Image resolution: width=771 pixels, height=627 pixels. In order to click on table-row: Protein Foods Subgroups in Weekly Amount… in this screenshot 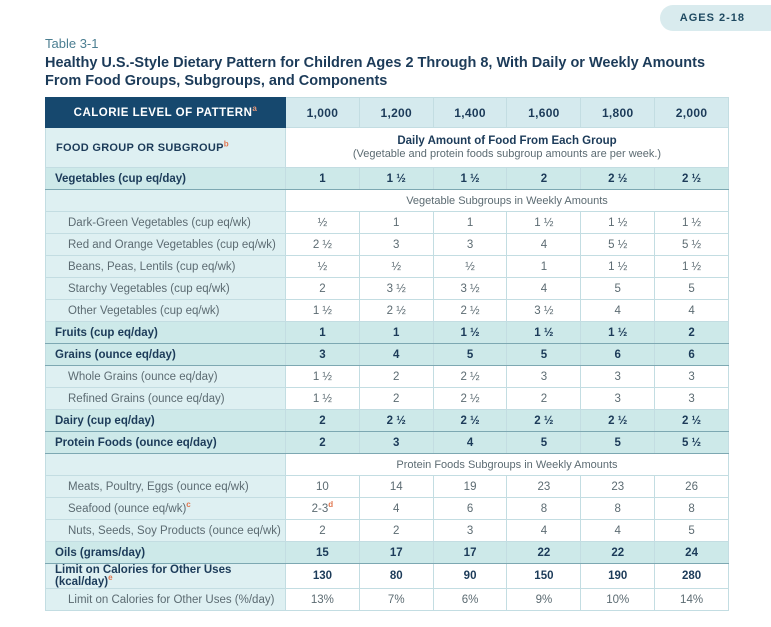, I will do `click(387, 464)`.